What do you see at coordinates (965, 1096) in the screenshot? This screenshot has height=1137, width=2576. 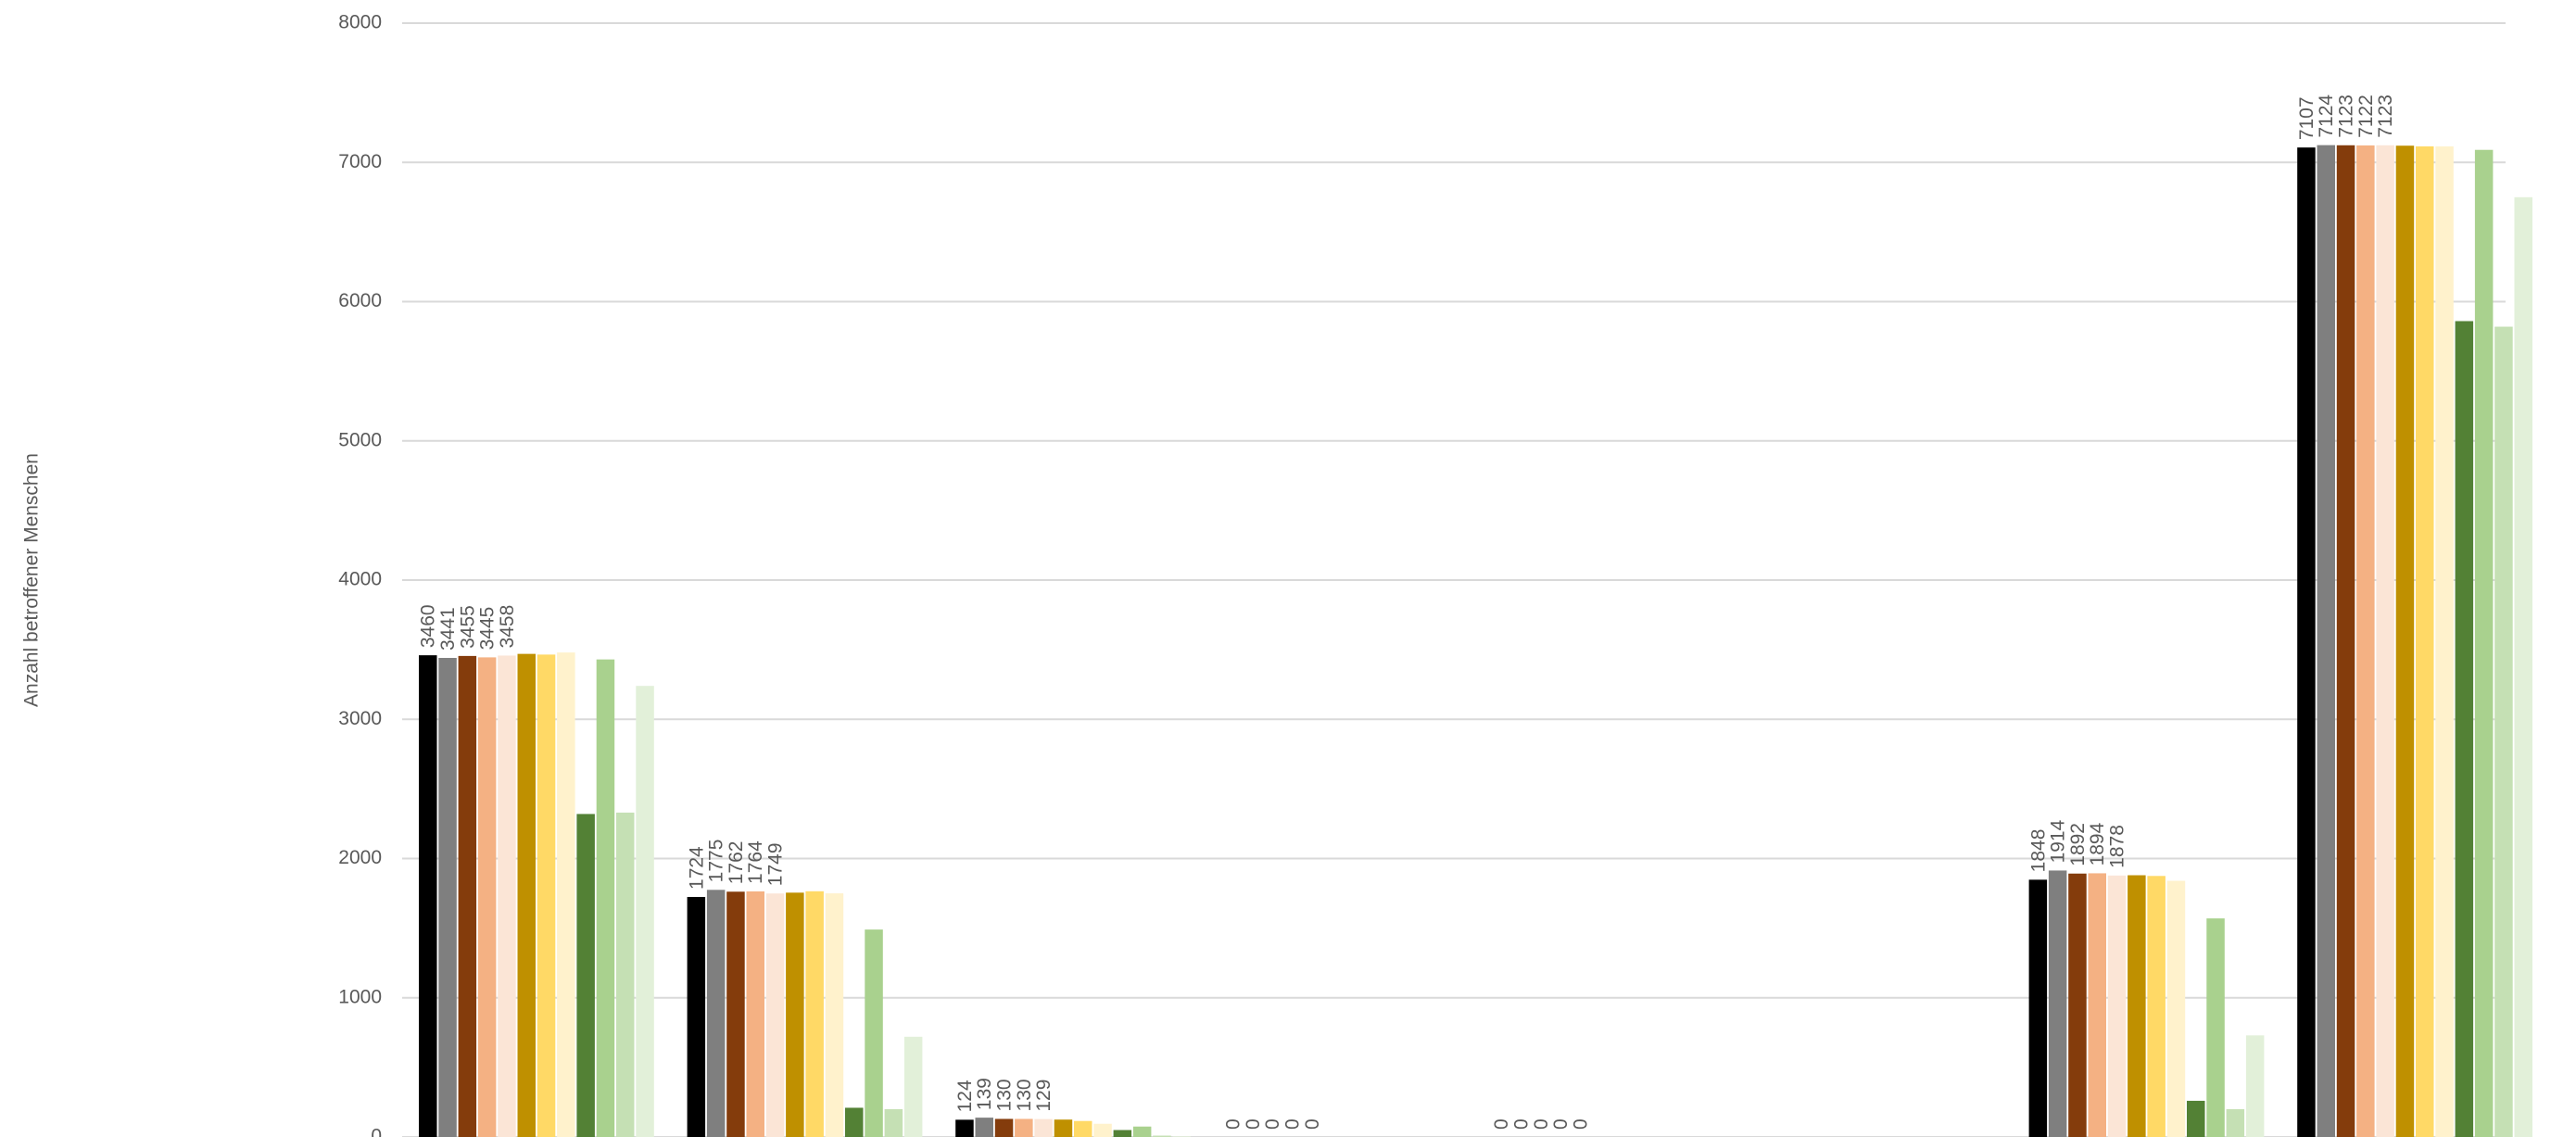 I see `data-label: 124` at bounding box center [965, 1096].